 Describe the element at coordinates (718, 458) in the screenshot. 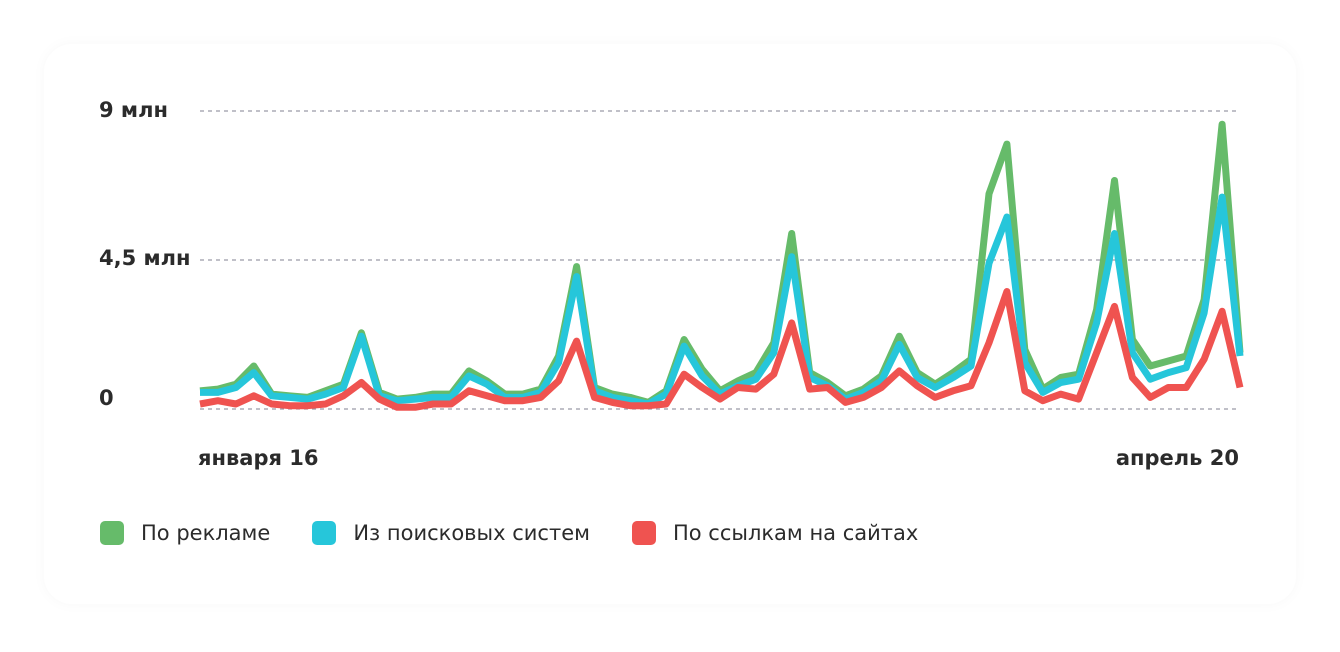

I see `x-axis-ticks: января 16 апрель 20` at that location.